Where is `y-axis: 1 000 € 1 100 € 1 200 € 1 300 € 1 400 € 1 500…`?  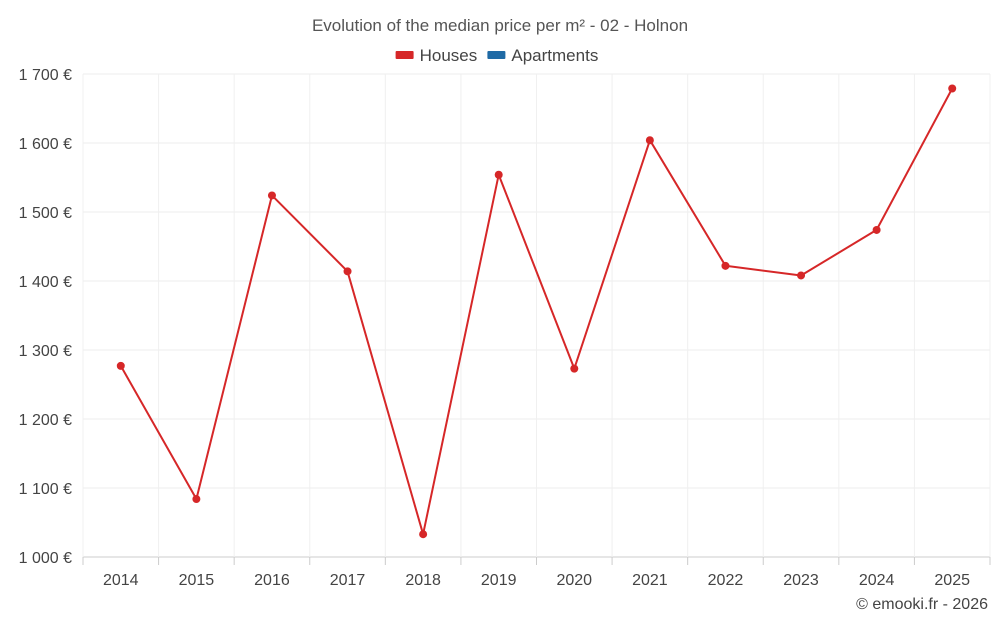 y-axis: 1 000 € 1 100 € 1 200 € 1 300 € 1 400 € 1 500… is located at coordinates (45, 317).